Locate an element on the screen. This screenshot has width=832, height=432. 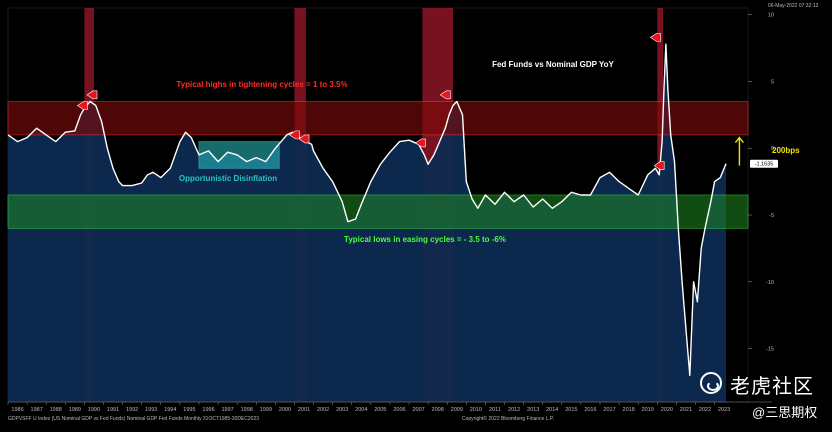
x-tick-label: 2020 is located at coordinates (667, 410).